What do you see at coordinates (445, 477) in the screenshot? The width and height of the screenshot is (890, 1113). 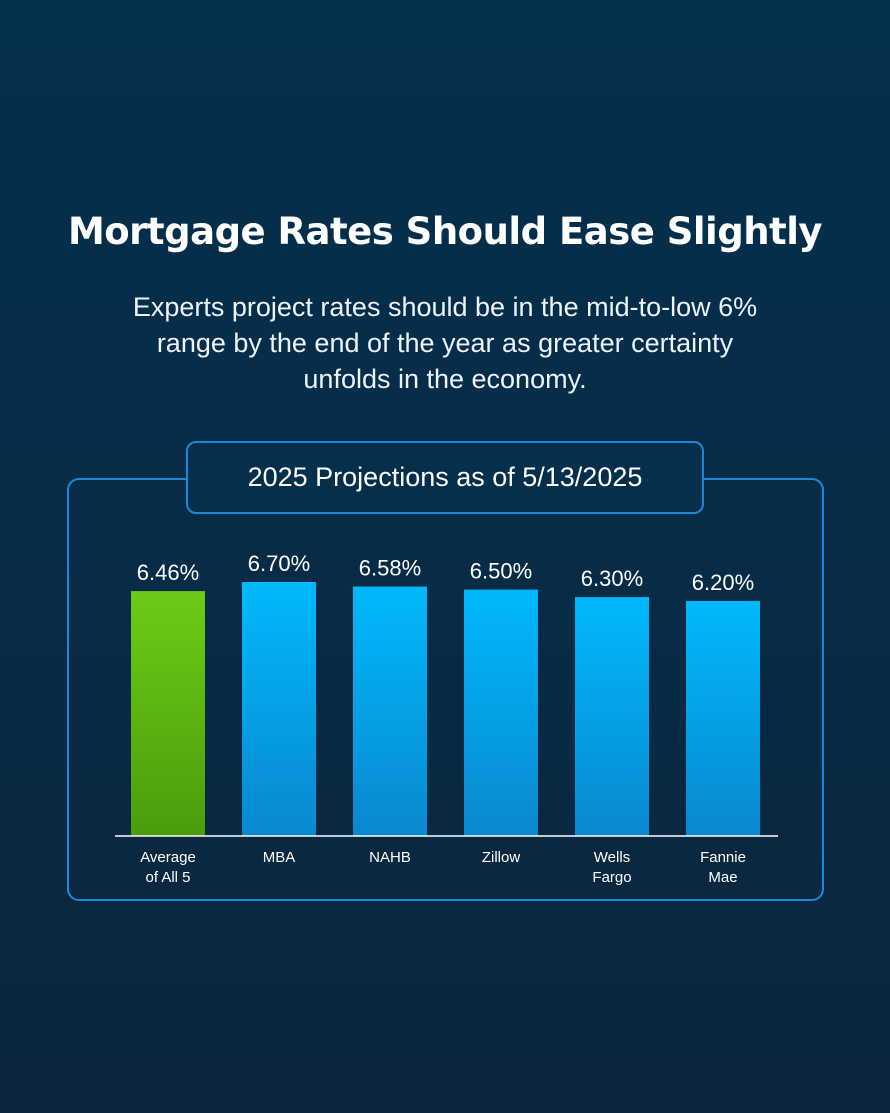 I see `chart-panel-heading: 2025 Projections as of 5/13/2025` at bounding box center [445, 477].